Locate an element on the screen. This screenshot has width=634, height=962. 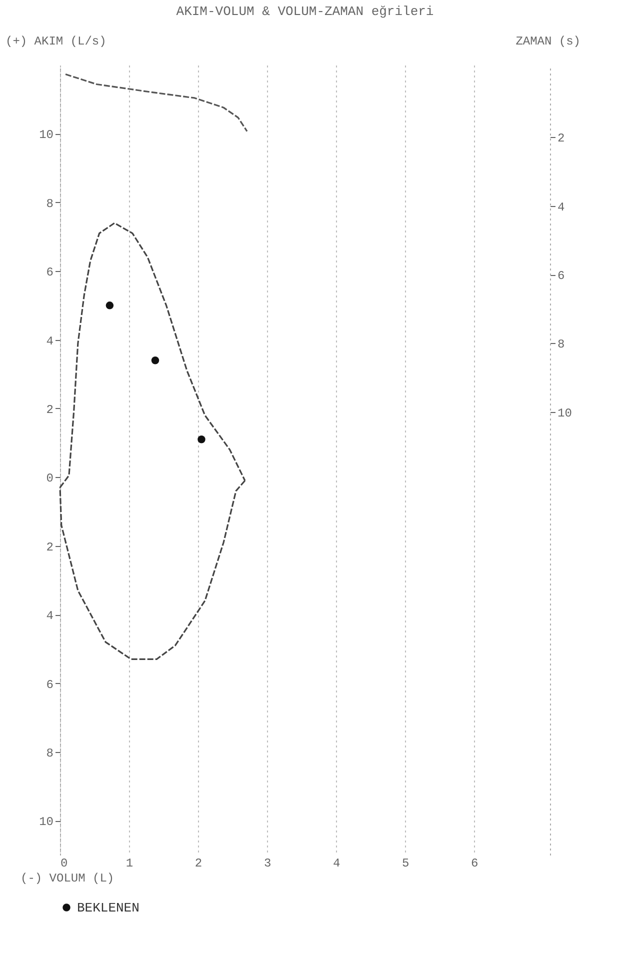
y2-tick-label: 6 is located at coordinates (561, 276).